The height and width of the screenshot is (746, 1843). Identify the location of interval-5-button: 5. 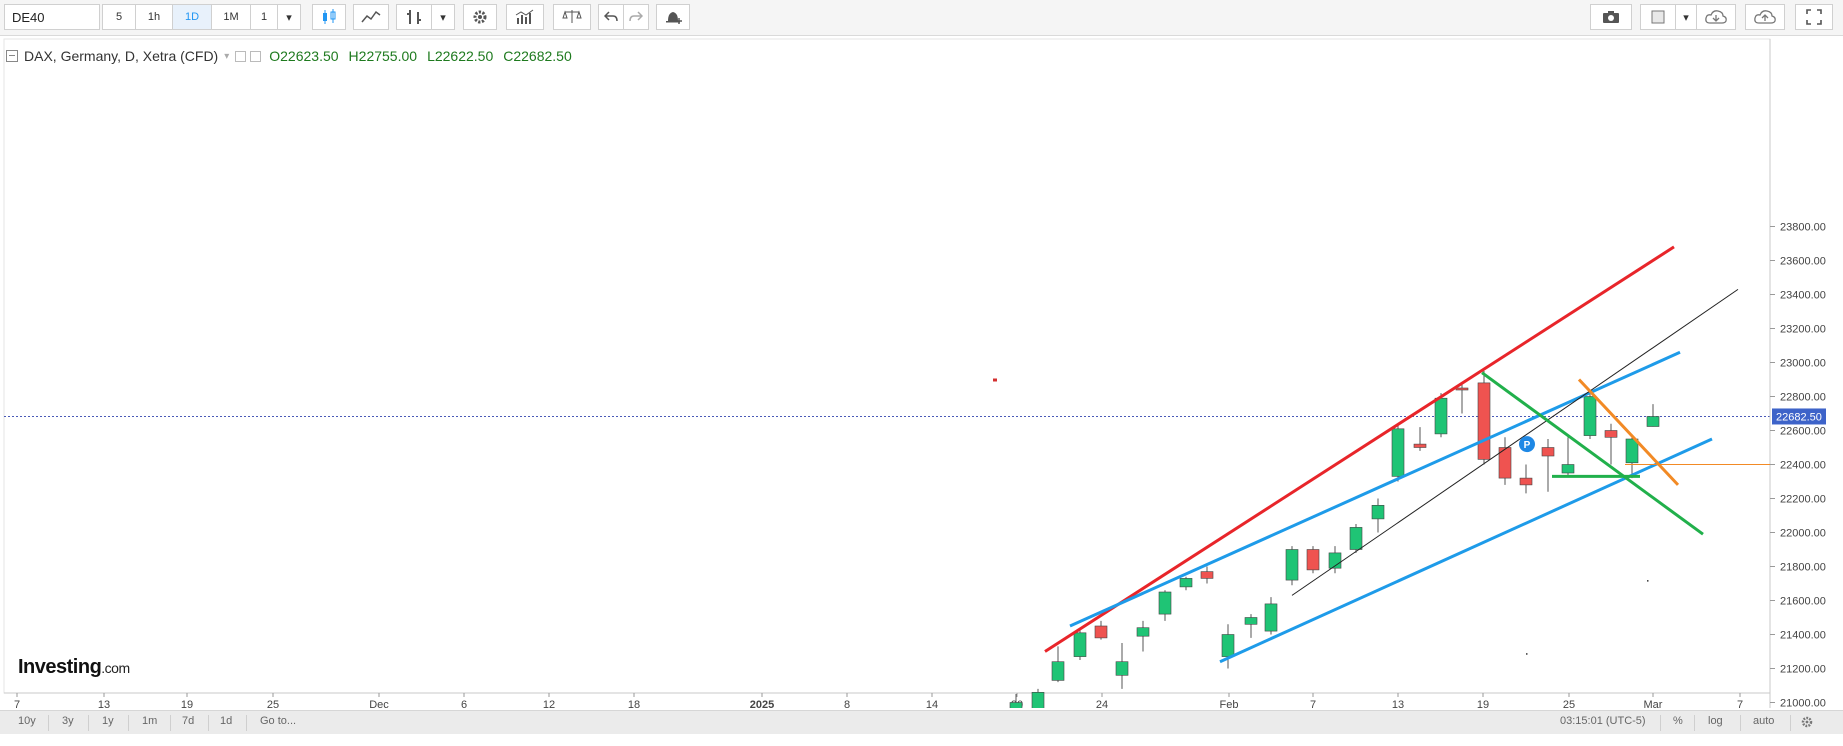
(119, 17).